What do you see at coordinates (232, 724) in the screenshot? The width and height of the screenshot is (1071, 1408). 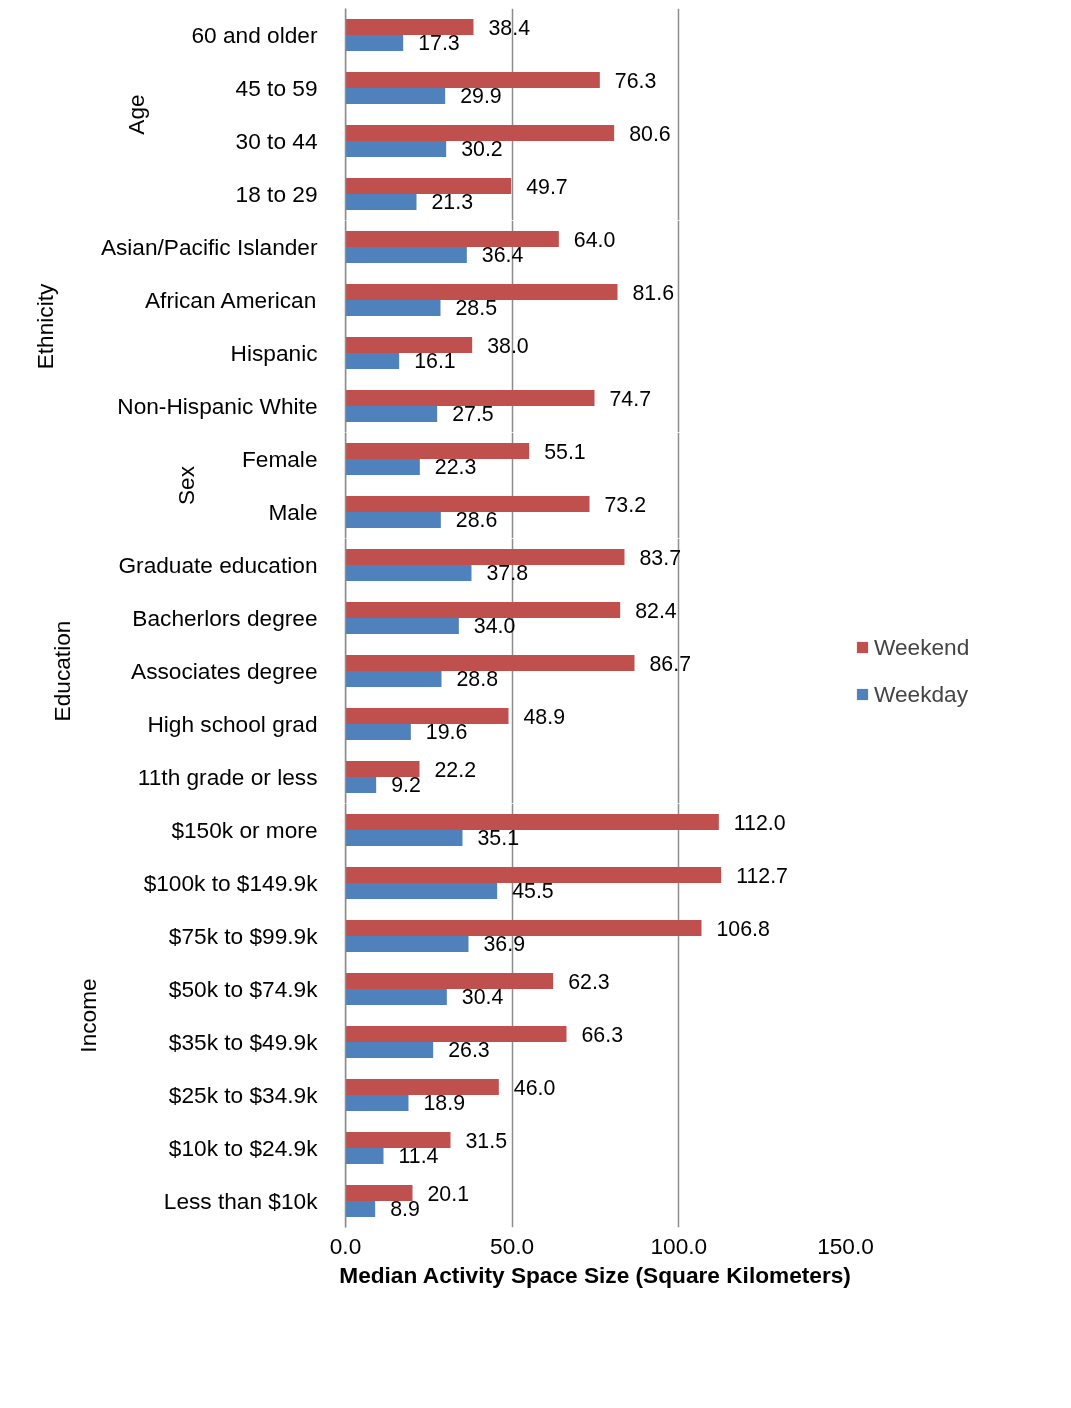 I see `y-tick-label: High school grad` at bounding box center [232, 724].